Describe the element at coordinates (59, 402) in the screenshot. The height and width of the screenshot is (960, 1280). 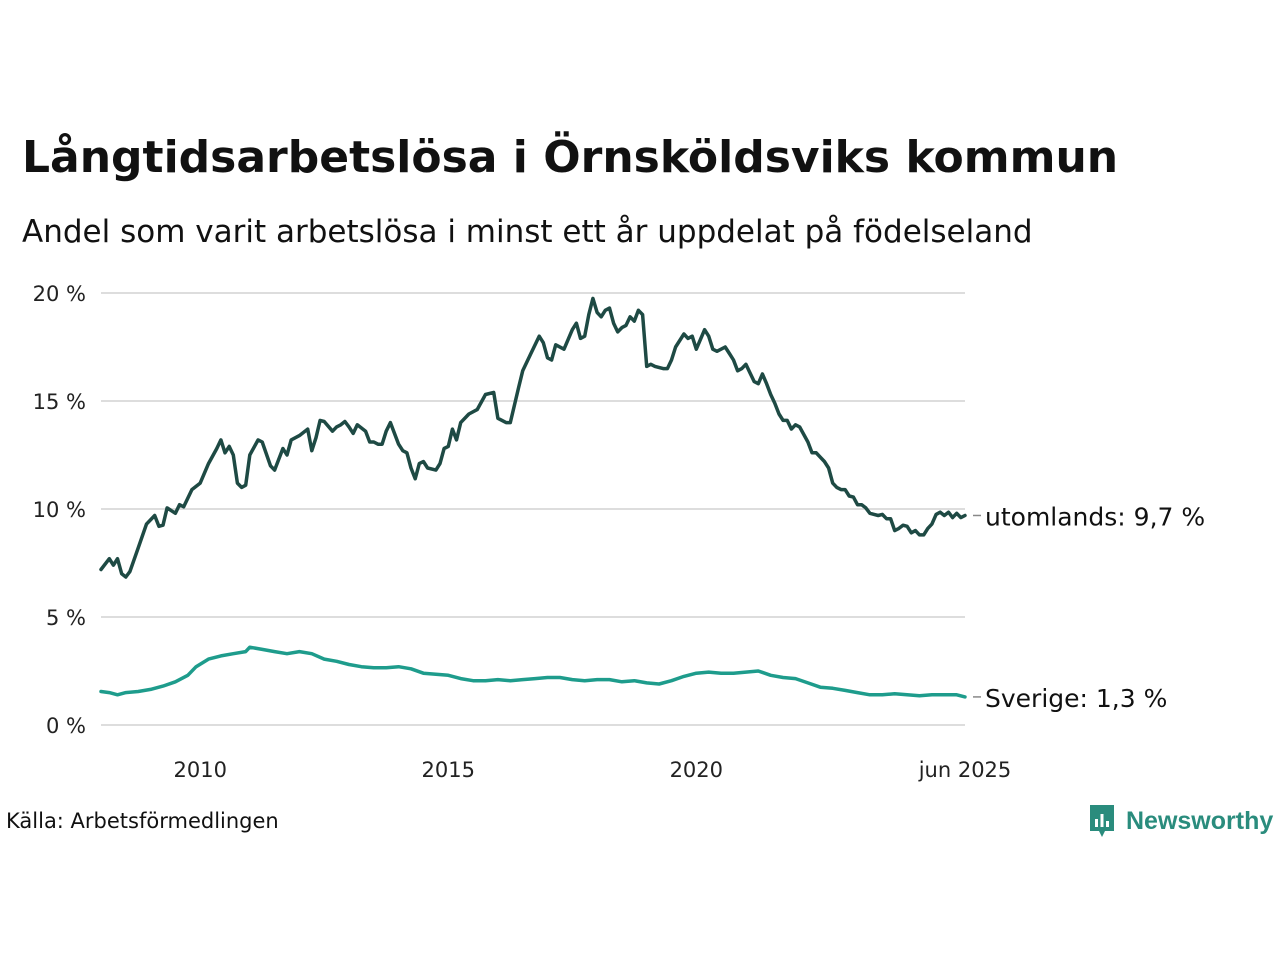
I see `y-tick-label: 15 %` at that location.